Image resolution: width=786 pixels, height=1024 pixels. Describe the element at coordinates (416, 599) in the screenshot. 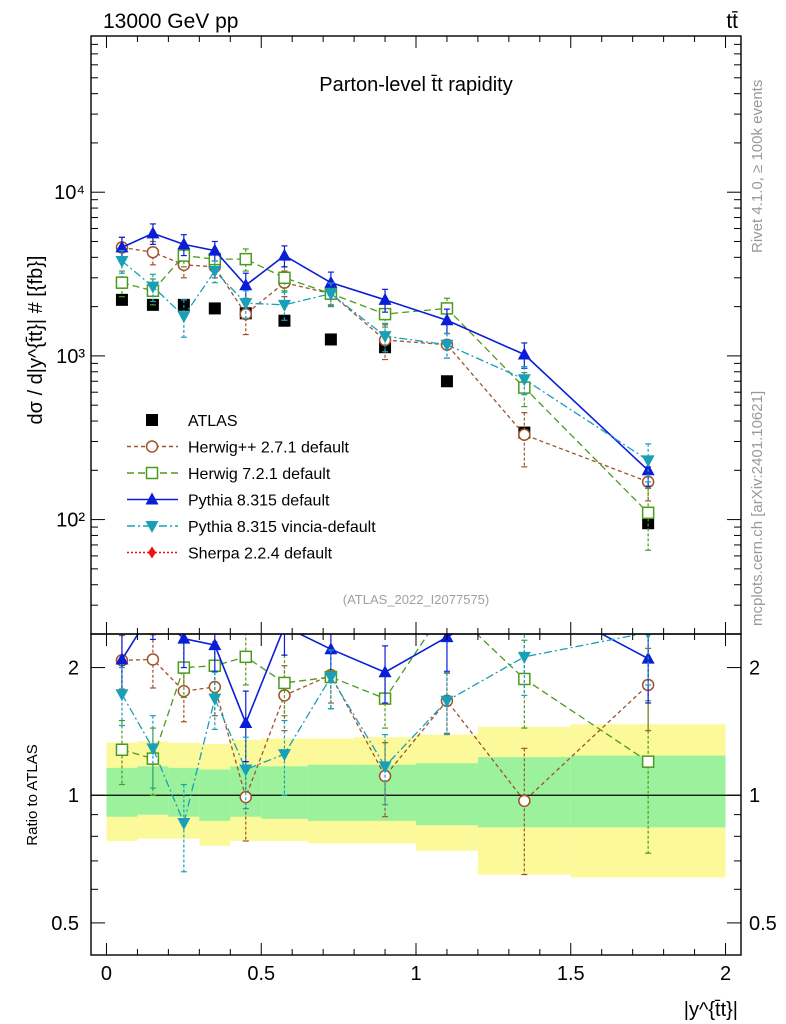

I see `analysis-tag: (ATLAS_2022_I2077575)` at that location.